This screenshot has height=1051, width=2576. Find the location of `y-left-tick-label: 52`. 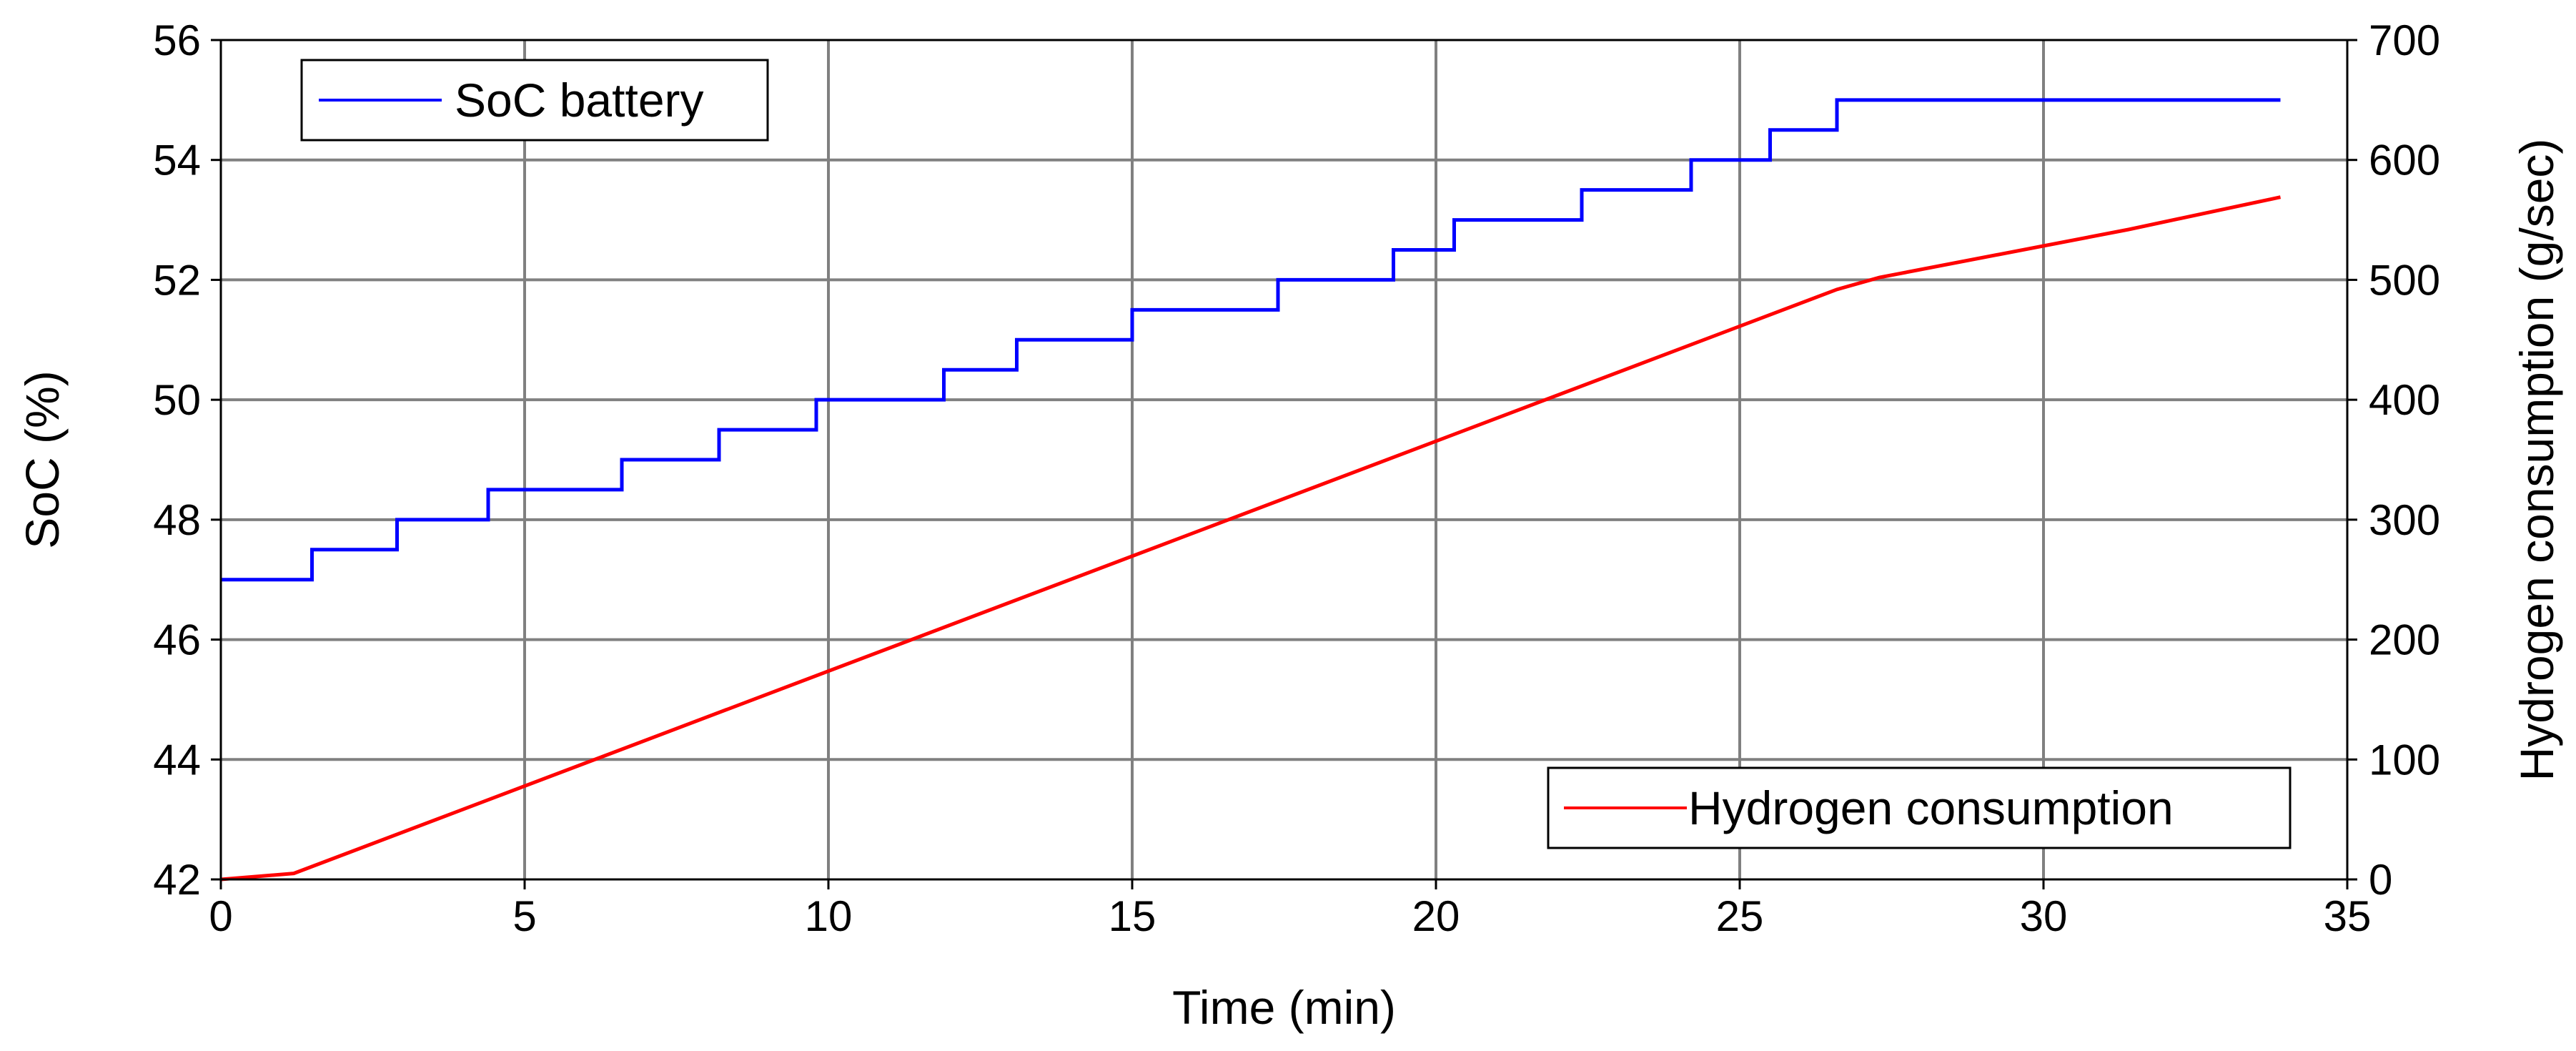

y-left-tick-label: 52 is located at coordinates (177, 280).